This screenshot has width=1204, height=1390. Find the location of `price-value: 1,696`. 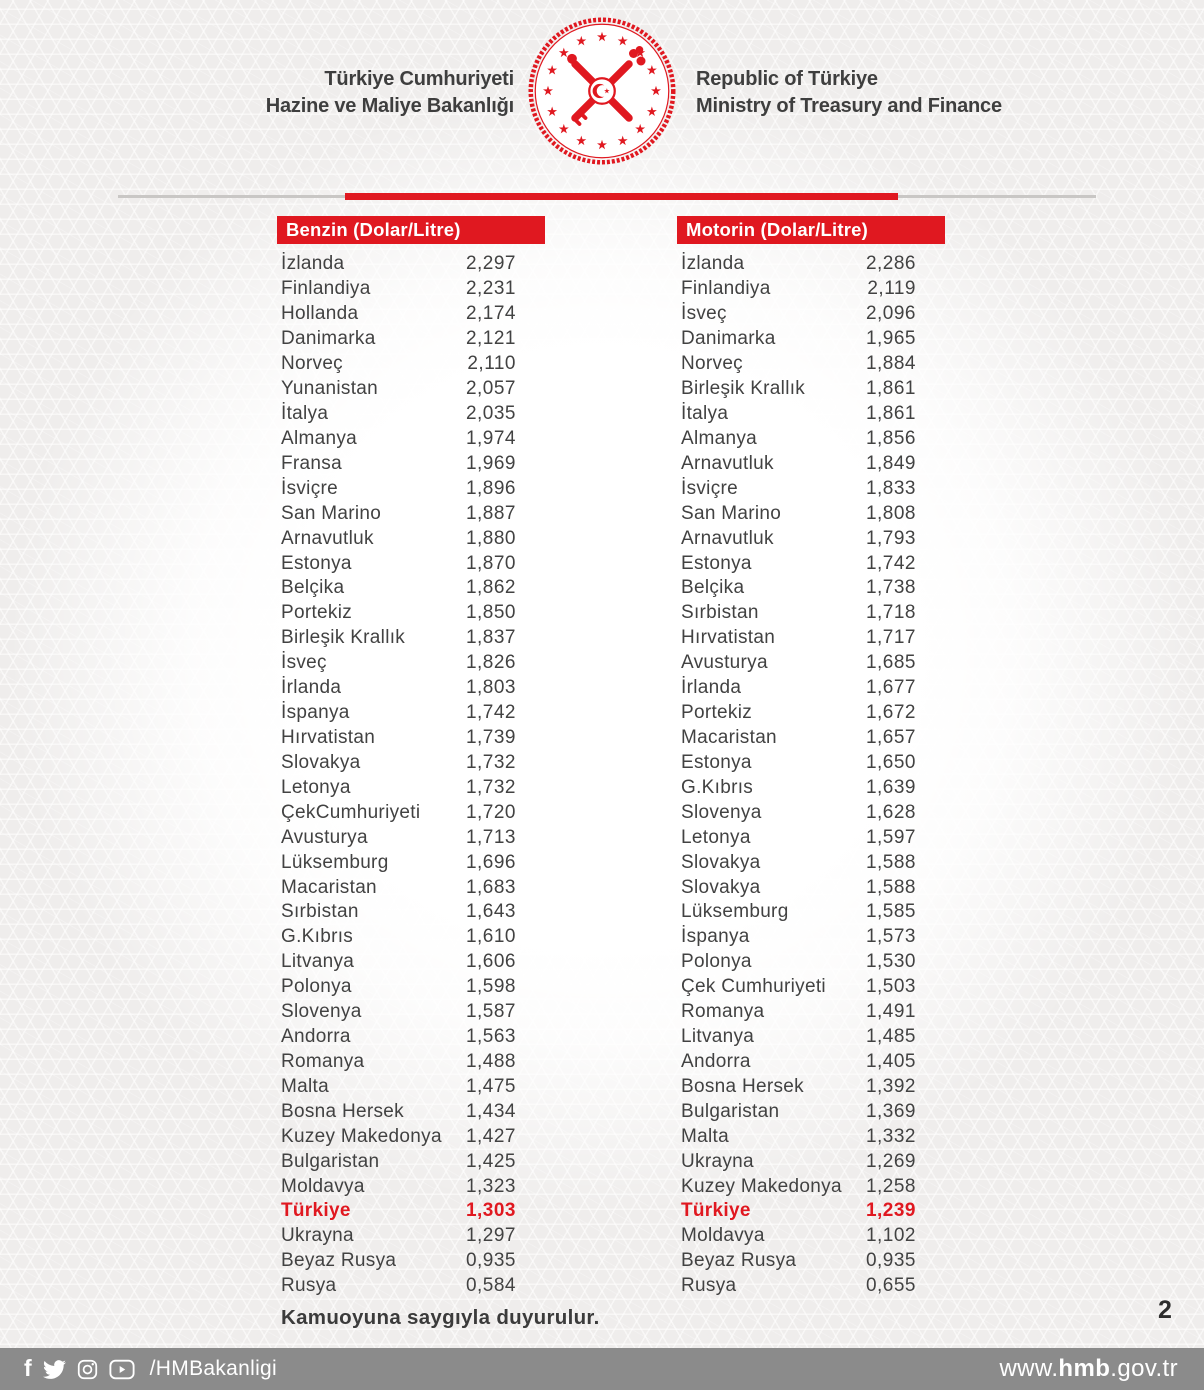

price-value: 1,696 is located at coordinates (490, 862).